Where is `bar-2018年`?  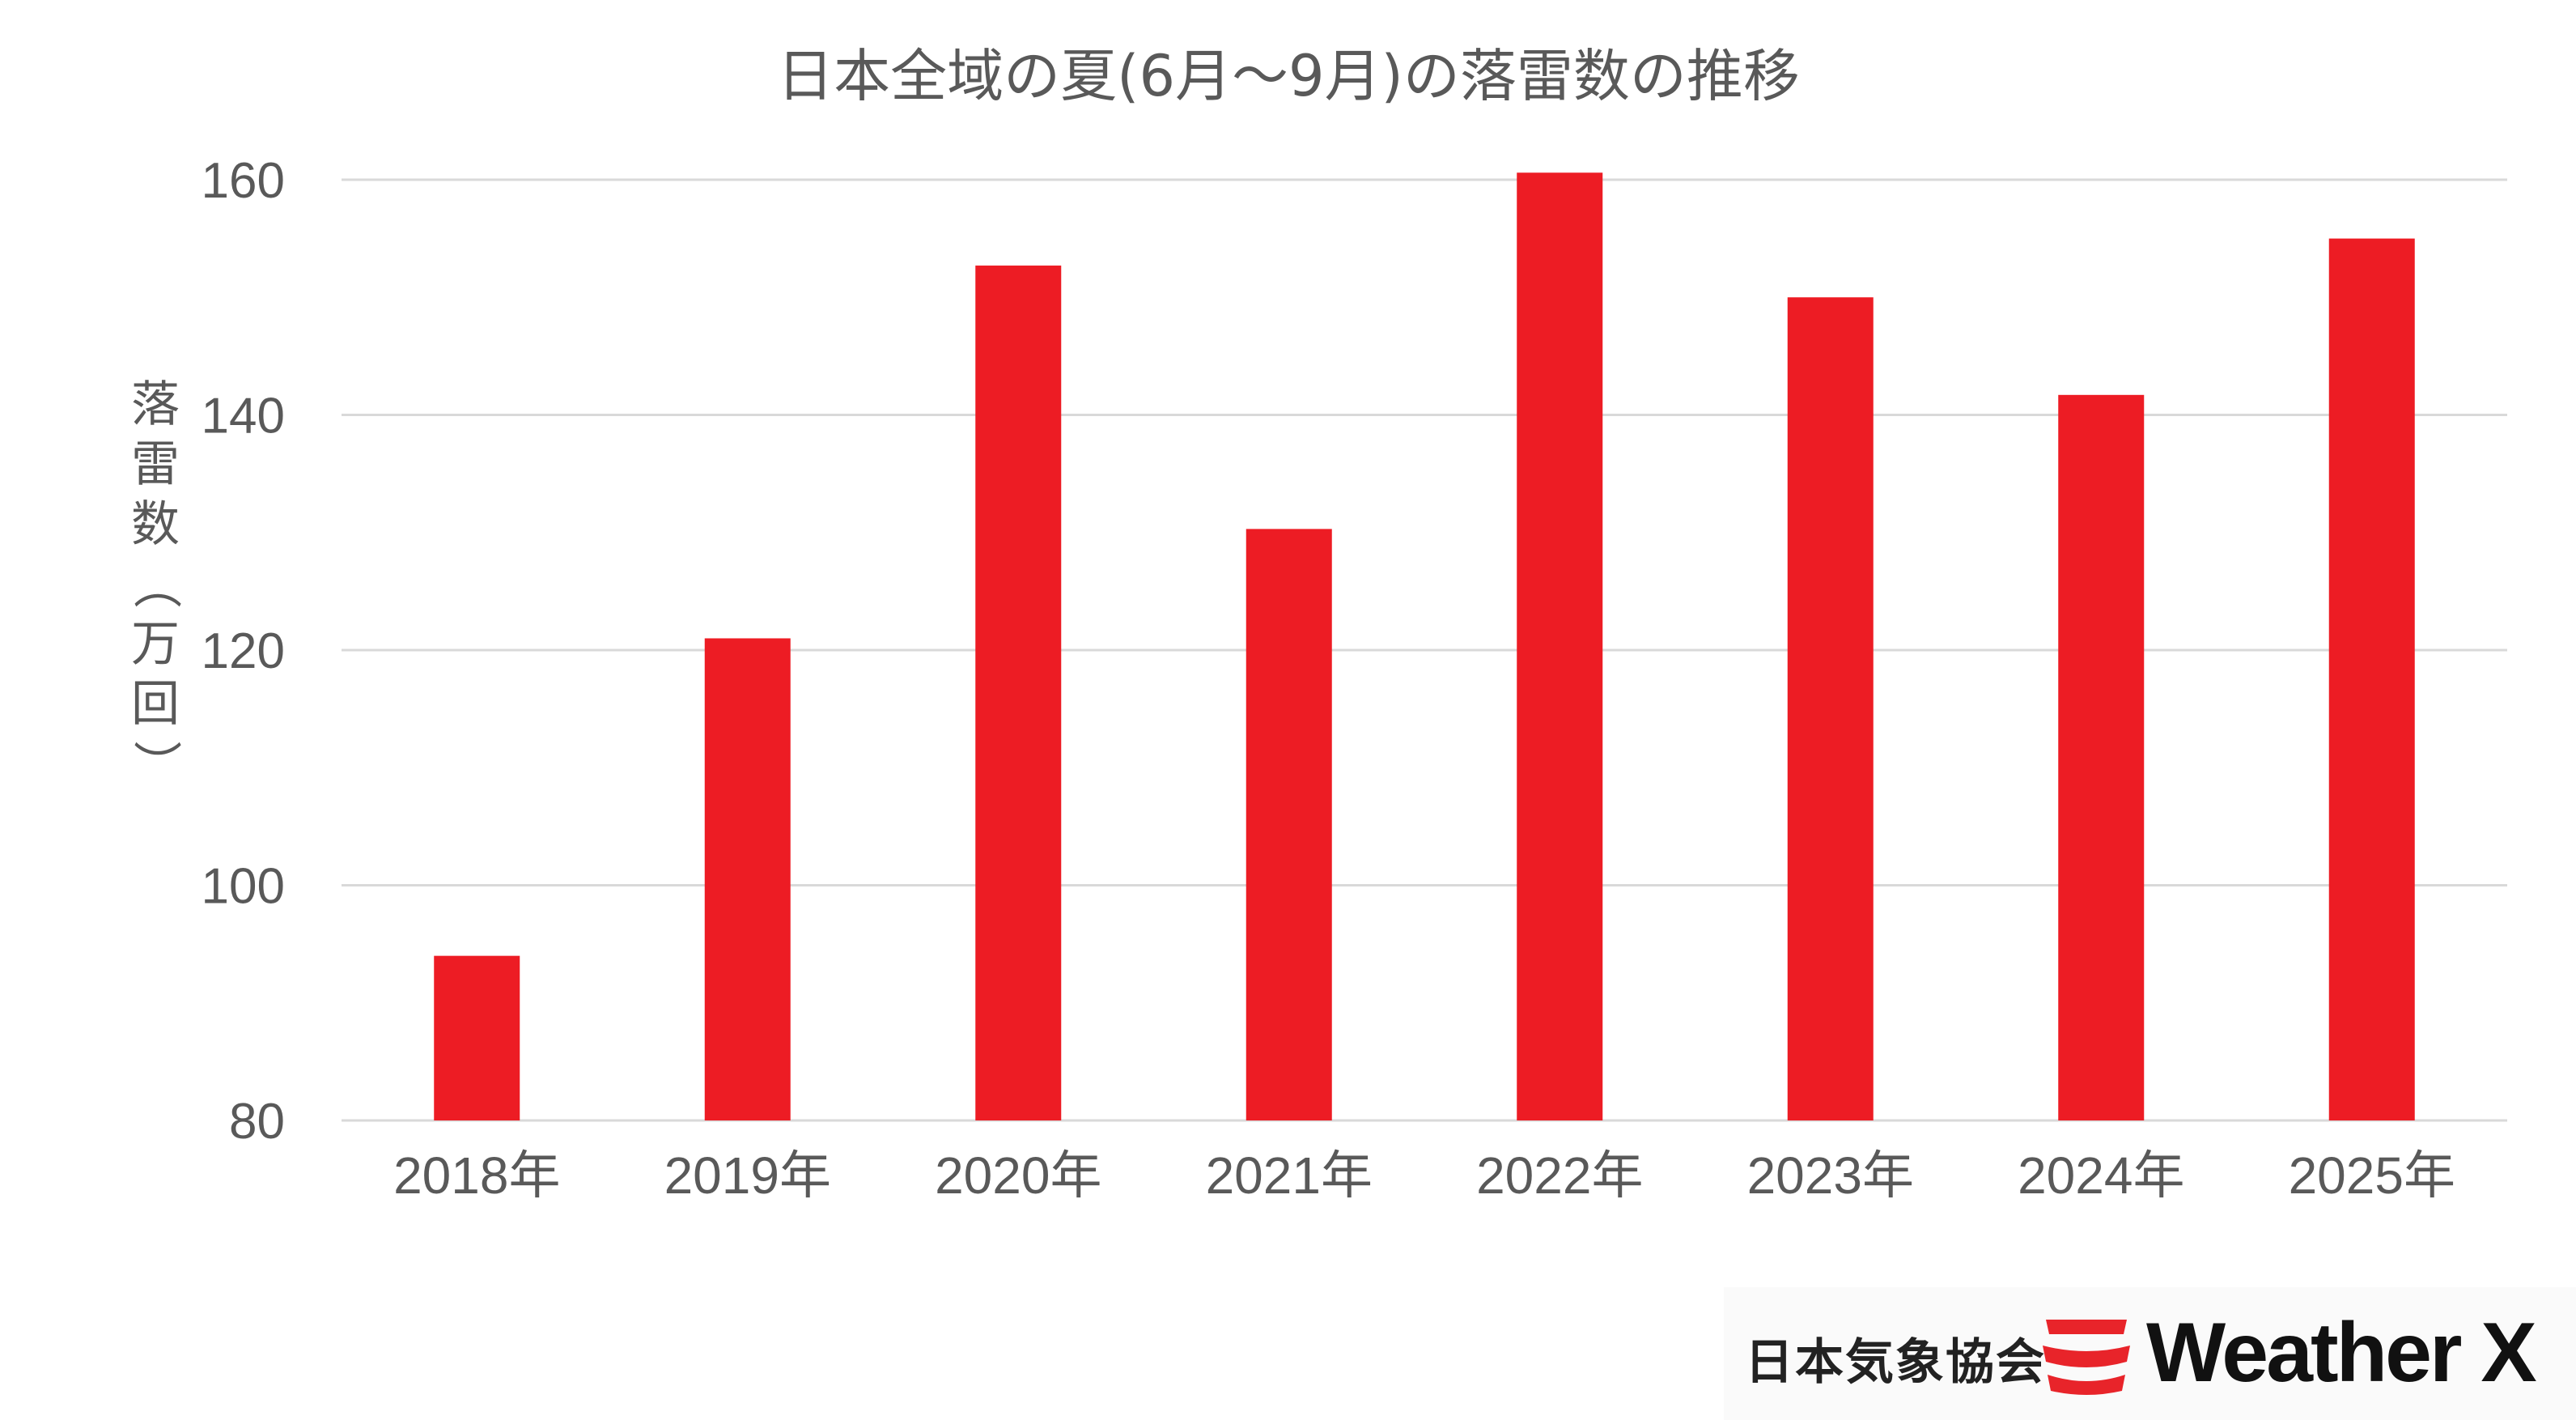 bar-2018年 is located at coordinates (477, 1037).